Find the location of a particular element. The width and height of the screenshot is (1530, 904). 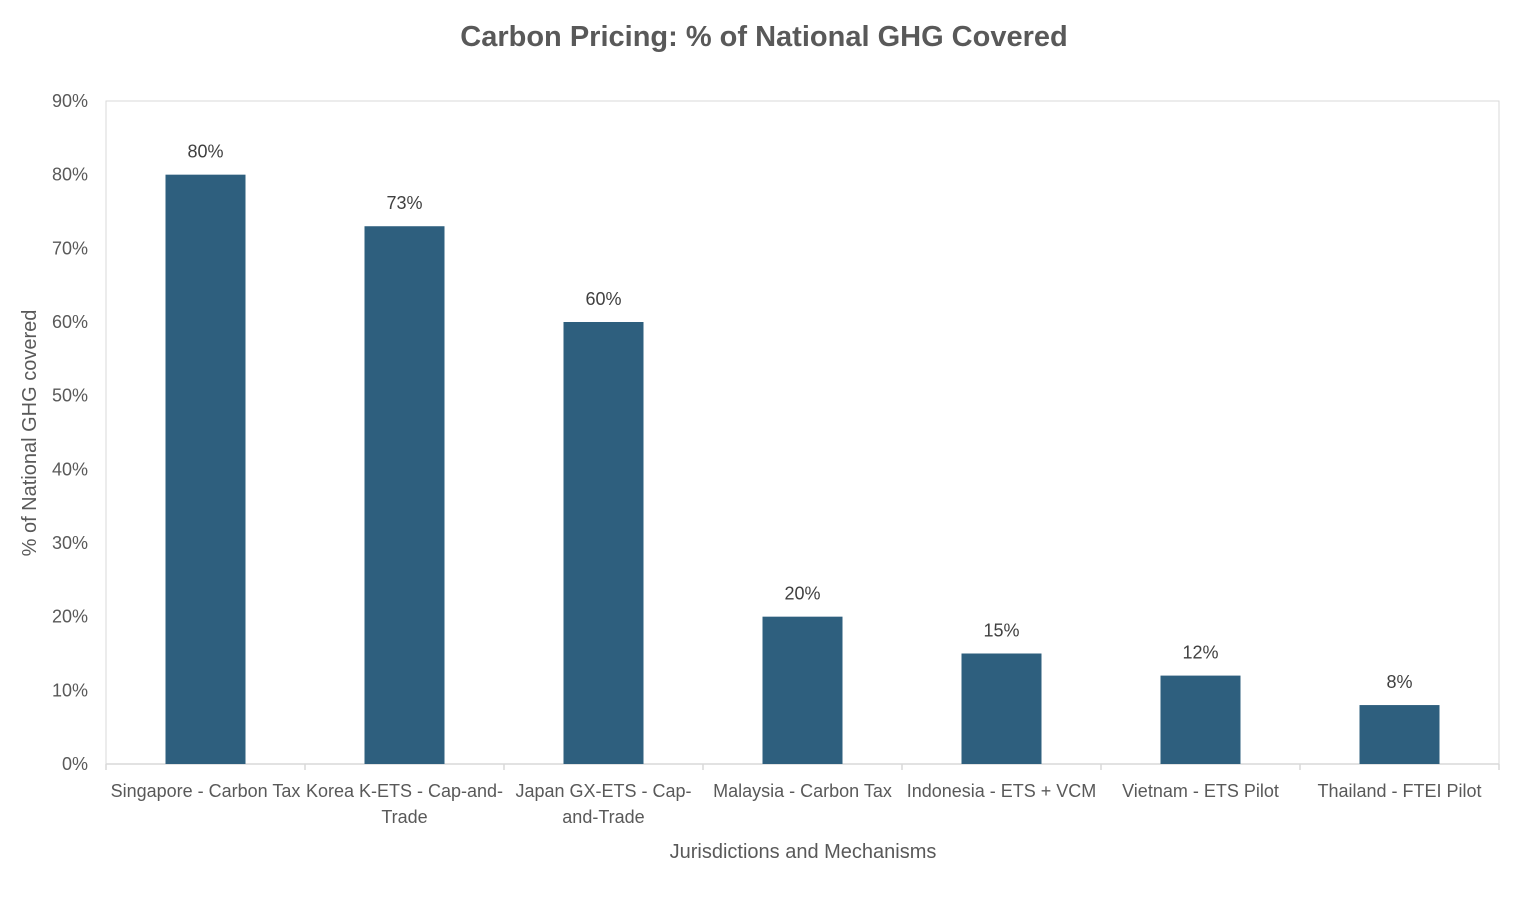

y-tick-label: 10% is located at coordinates (70, 690).